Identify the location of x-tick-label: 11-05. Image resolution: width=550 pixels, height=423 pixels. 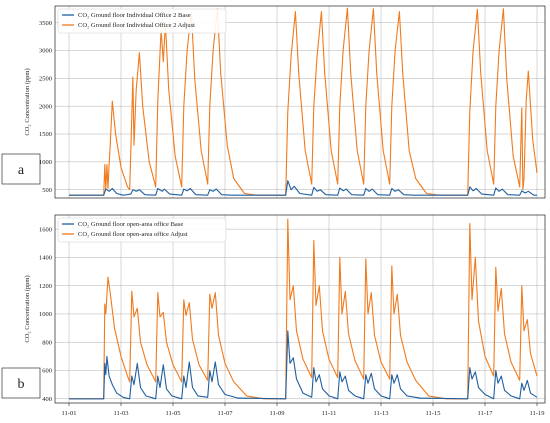
(173, 413).